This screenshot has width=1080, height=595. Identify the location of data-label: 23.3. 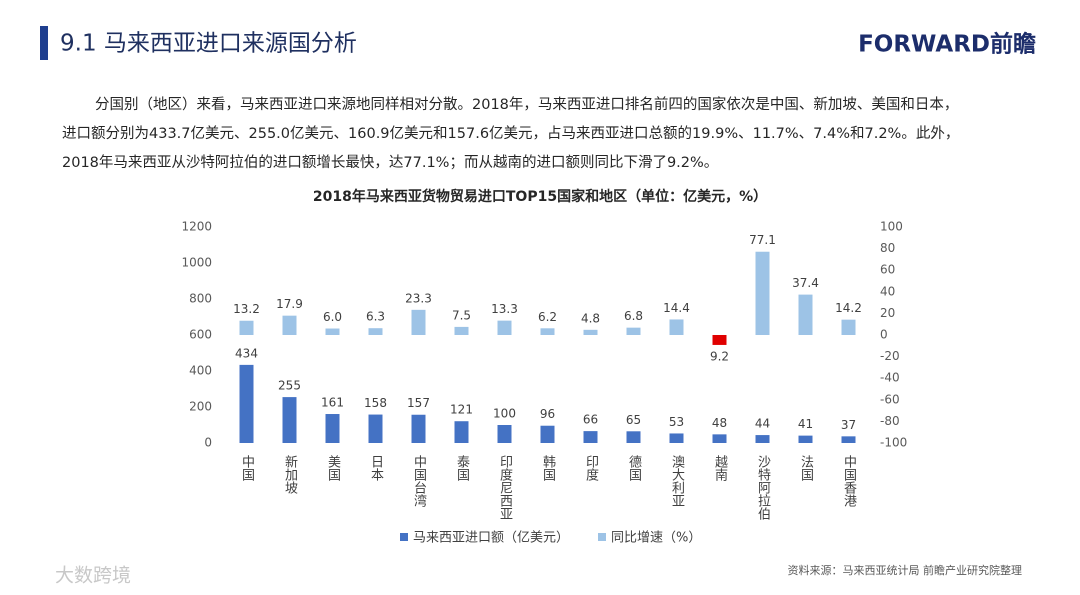
(418, 298).